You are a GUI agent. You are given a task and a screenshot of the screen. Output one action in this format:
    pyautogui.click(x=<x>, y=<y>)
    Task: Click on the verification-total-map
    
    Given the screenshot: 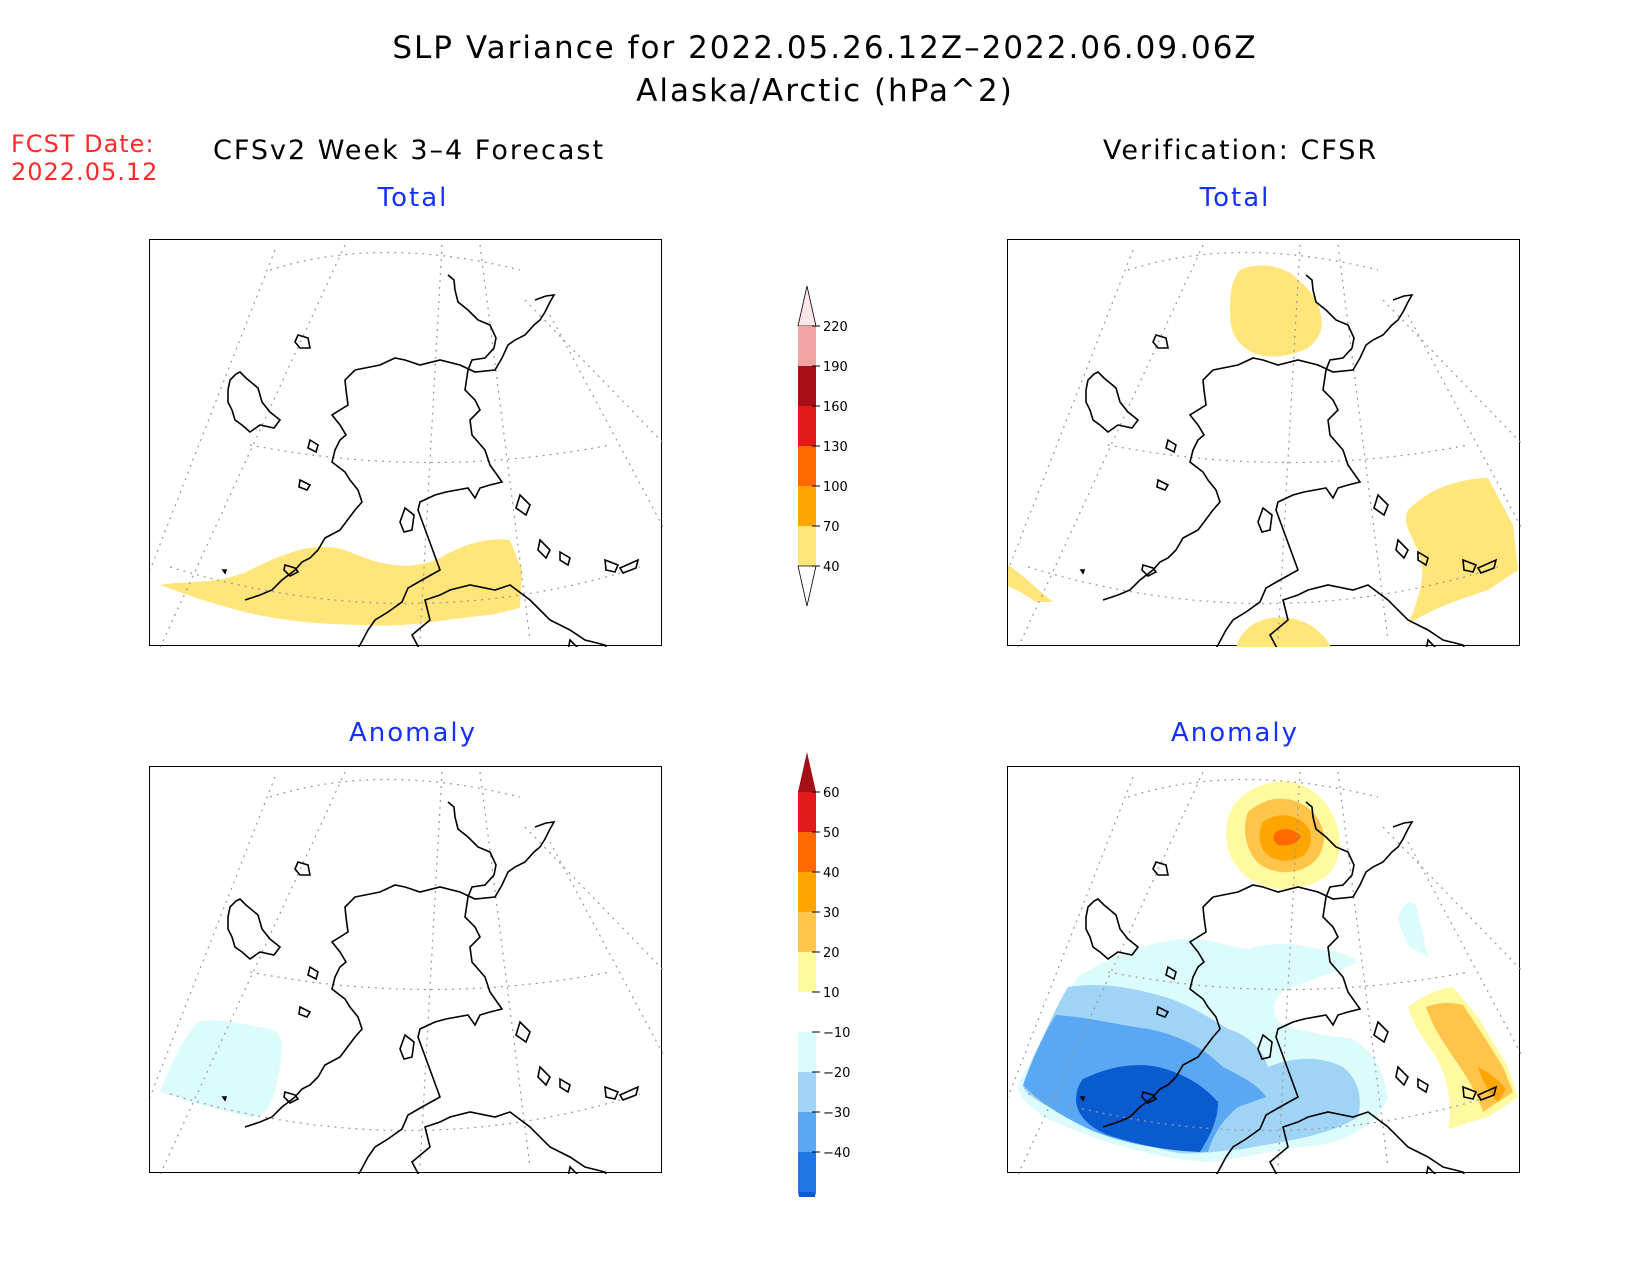 What is the action you would take?
    pyautogui.click(x=1264, y=443)
    